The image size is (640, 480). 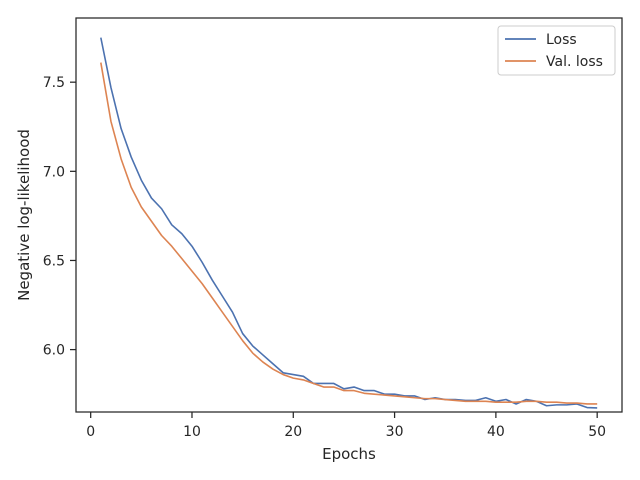 I want to click on legend: Loss Val. loss, so click(x=556, y=50).